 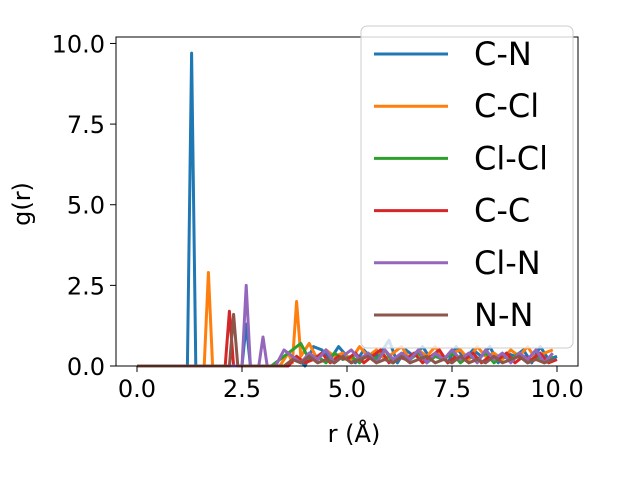 What do you see at coordinates (137, 389) in the screenshot?
I see `x-tick-label: 0.0` at bounding box center [137, 389].